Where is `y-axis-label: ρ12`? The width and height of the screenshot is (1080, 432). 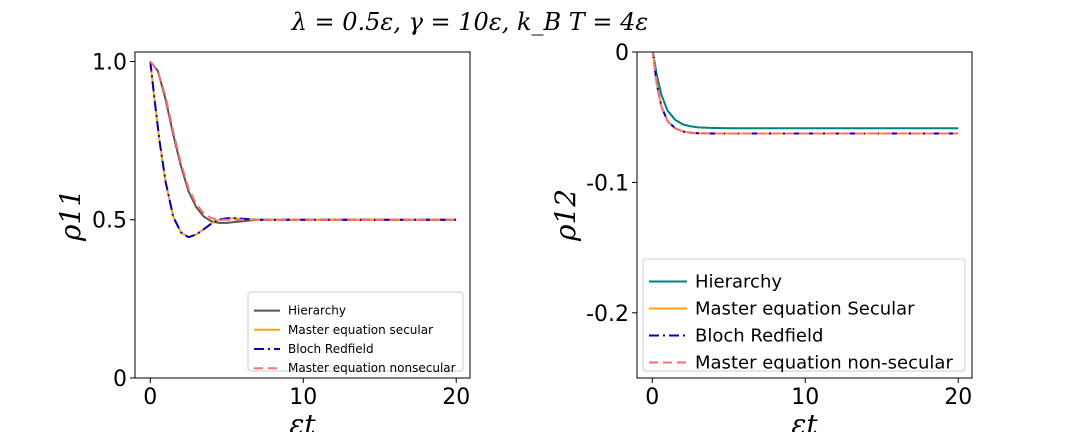 y-axis-label: ρ12 is located at coordinates (565, 215).